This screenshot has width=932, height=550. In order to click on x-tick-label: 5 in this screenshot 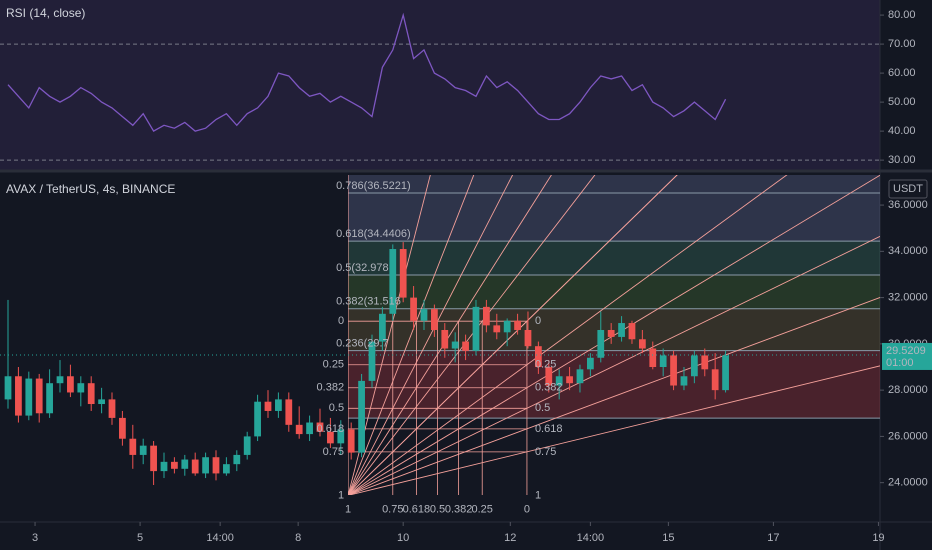, I will do `click(140, 538)`.